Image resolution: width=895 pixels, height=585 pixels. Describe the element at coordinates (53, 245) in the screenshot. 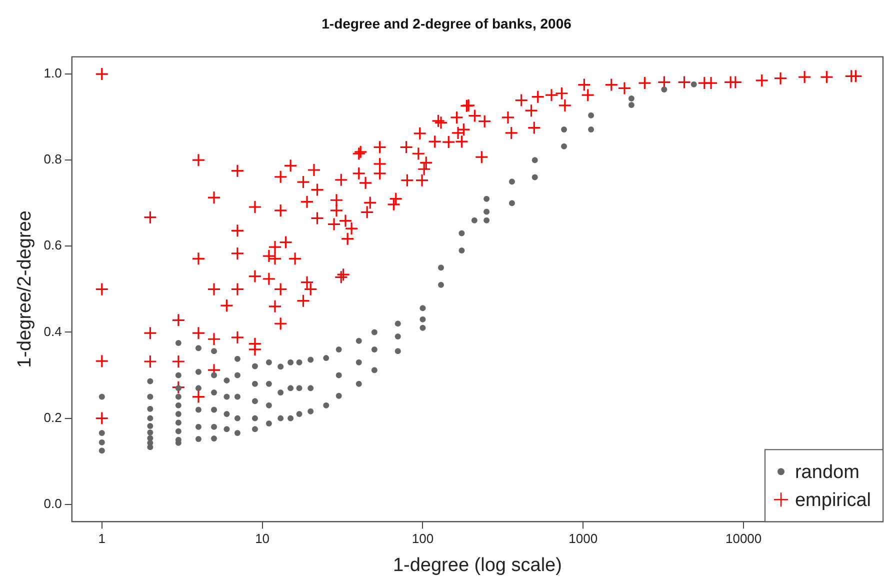

I see `y-tick-label: 0.6` at that location.